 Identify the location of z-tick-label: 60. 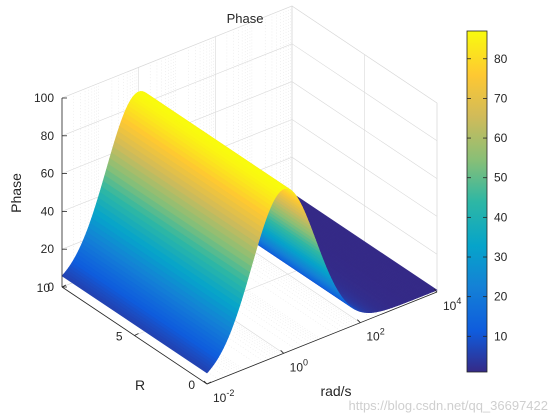
(48, 174).